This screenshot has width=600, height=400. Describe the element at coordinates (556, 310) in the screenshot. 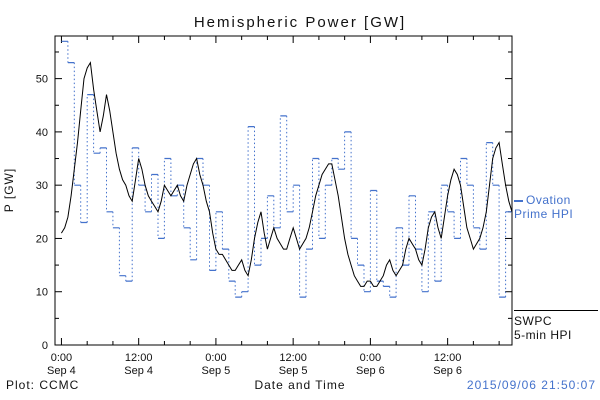

I see `swpc-line-sample-icon` at that location.